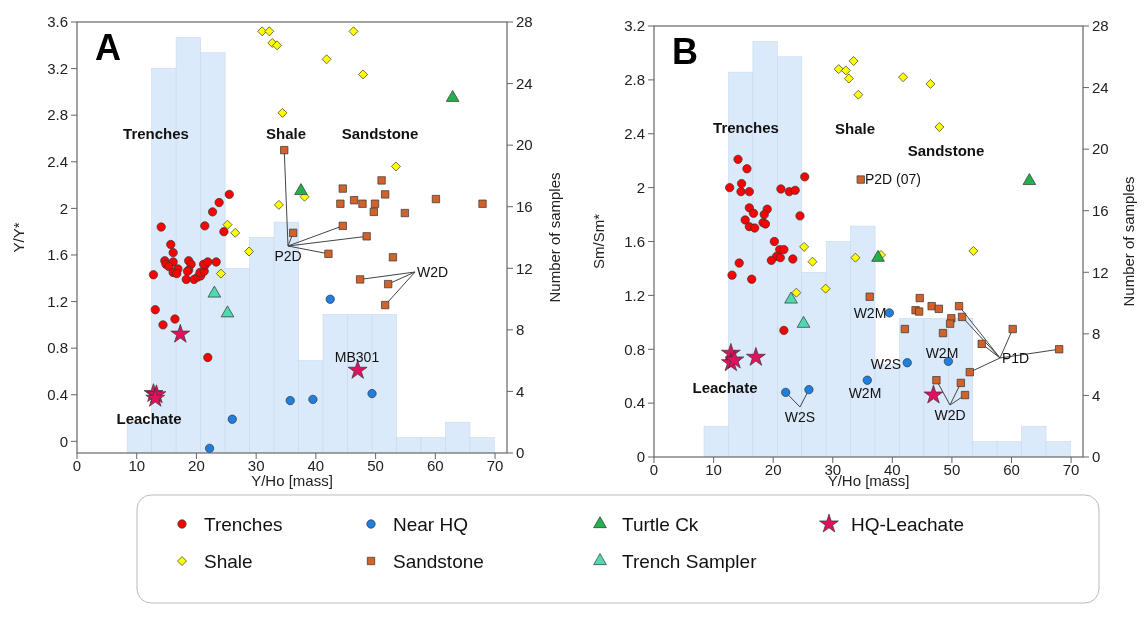  What do you see at coordinates (243, 524) in the screenshot?
I see `legend-label: Trenches` at bounding box center [243, 524].